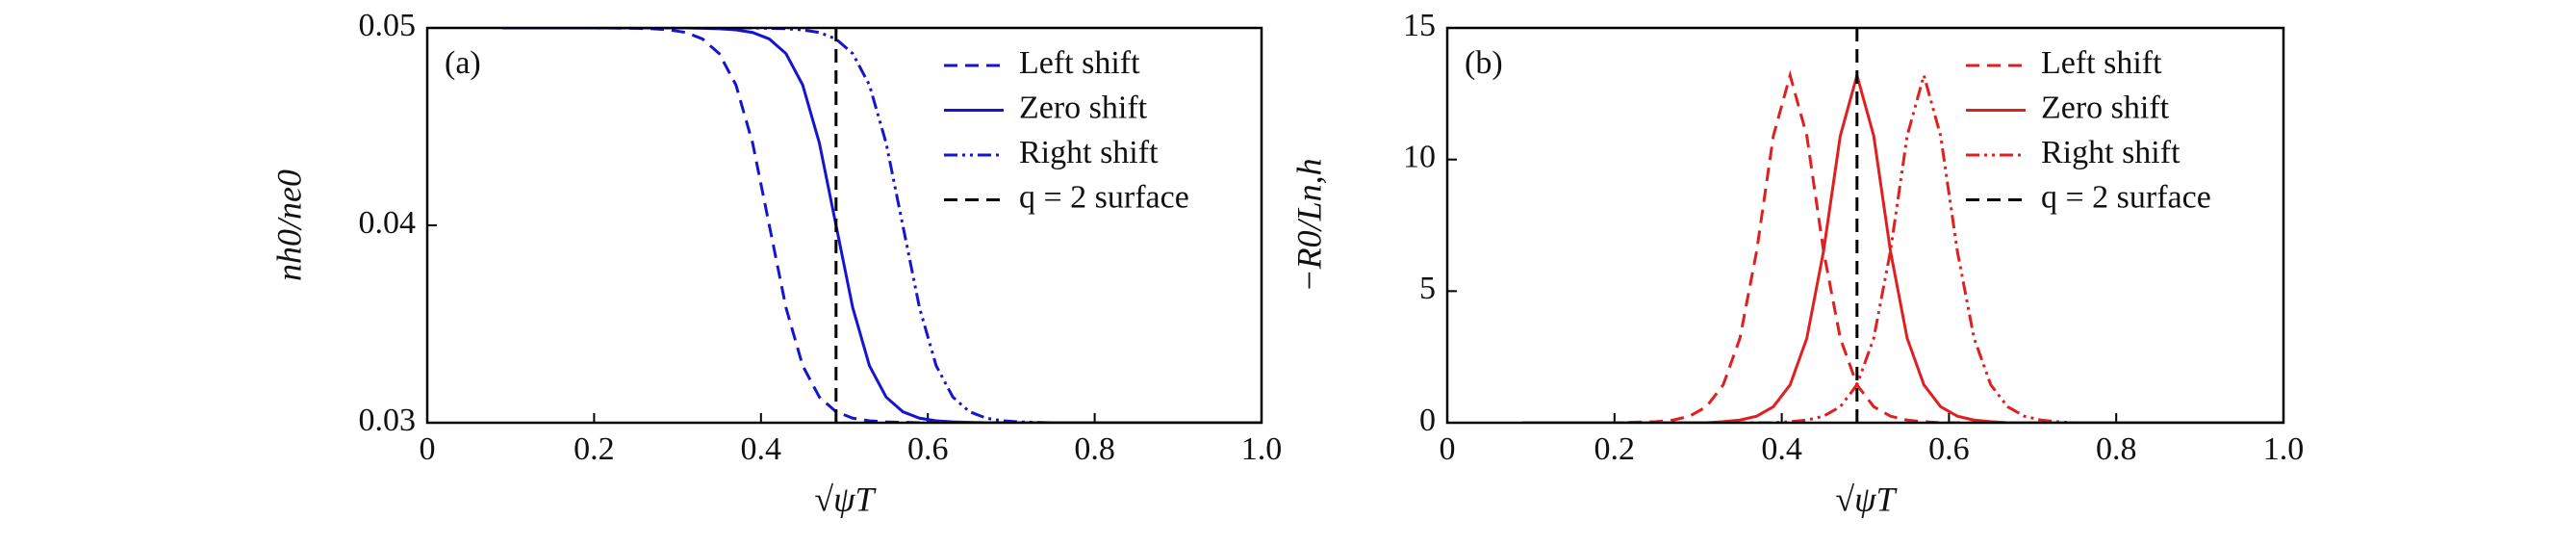 The height and width of the screenshot is (546, 2576). Describe the element at coordinates (388, 223) in the screenshot. I see `y-tick-label: 0.04` at that location.